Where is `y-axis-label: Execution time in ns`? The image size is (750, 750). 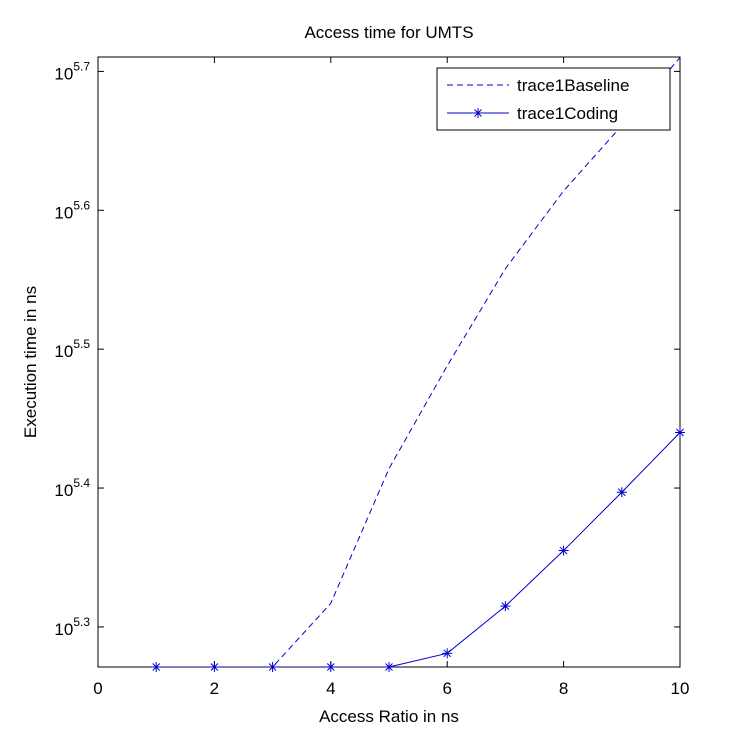 y-axis-label: Execution time in ns is located at coordinates (30, 362).